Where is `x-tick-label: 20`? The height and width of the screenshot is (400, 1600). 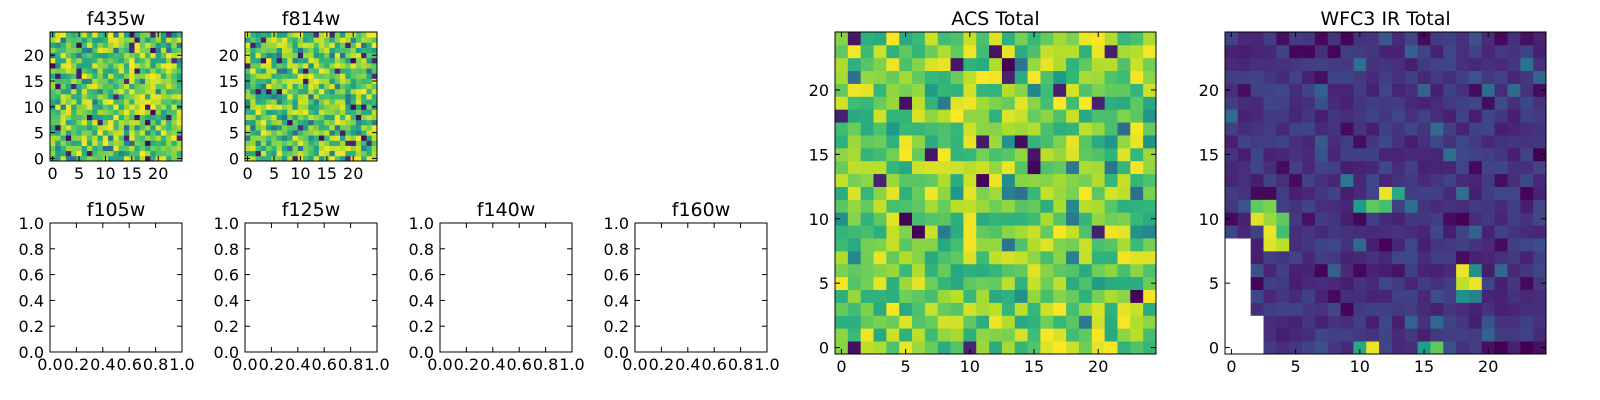 x-tick-label: 20 is located at coordinates (1098, 366).